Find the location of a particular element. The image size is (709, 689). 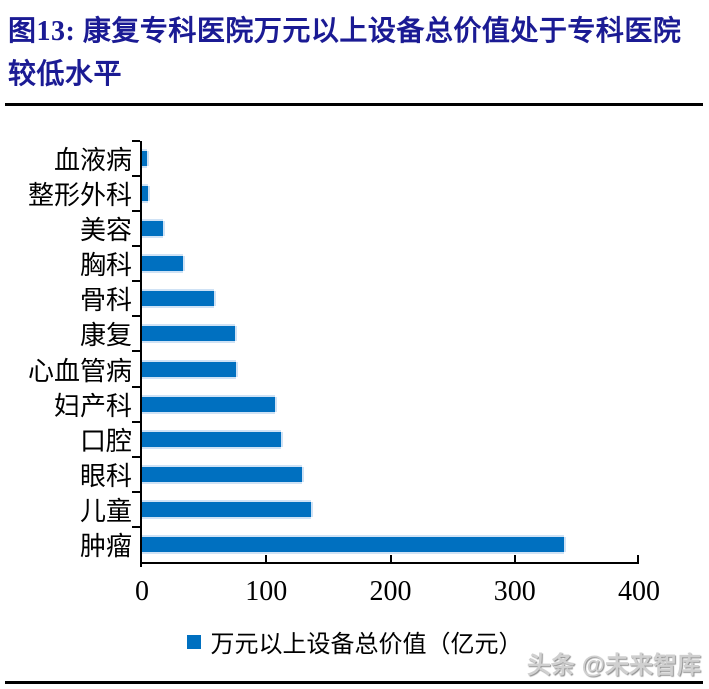

bar-row: 心血管病 is located at coordinates (333, 368).